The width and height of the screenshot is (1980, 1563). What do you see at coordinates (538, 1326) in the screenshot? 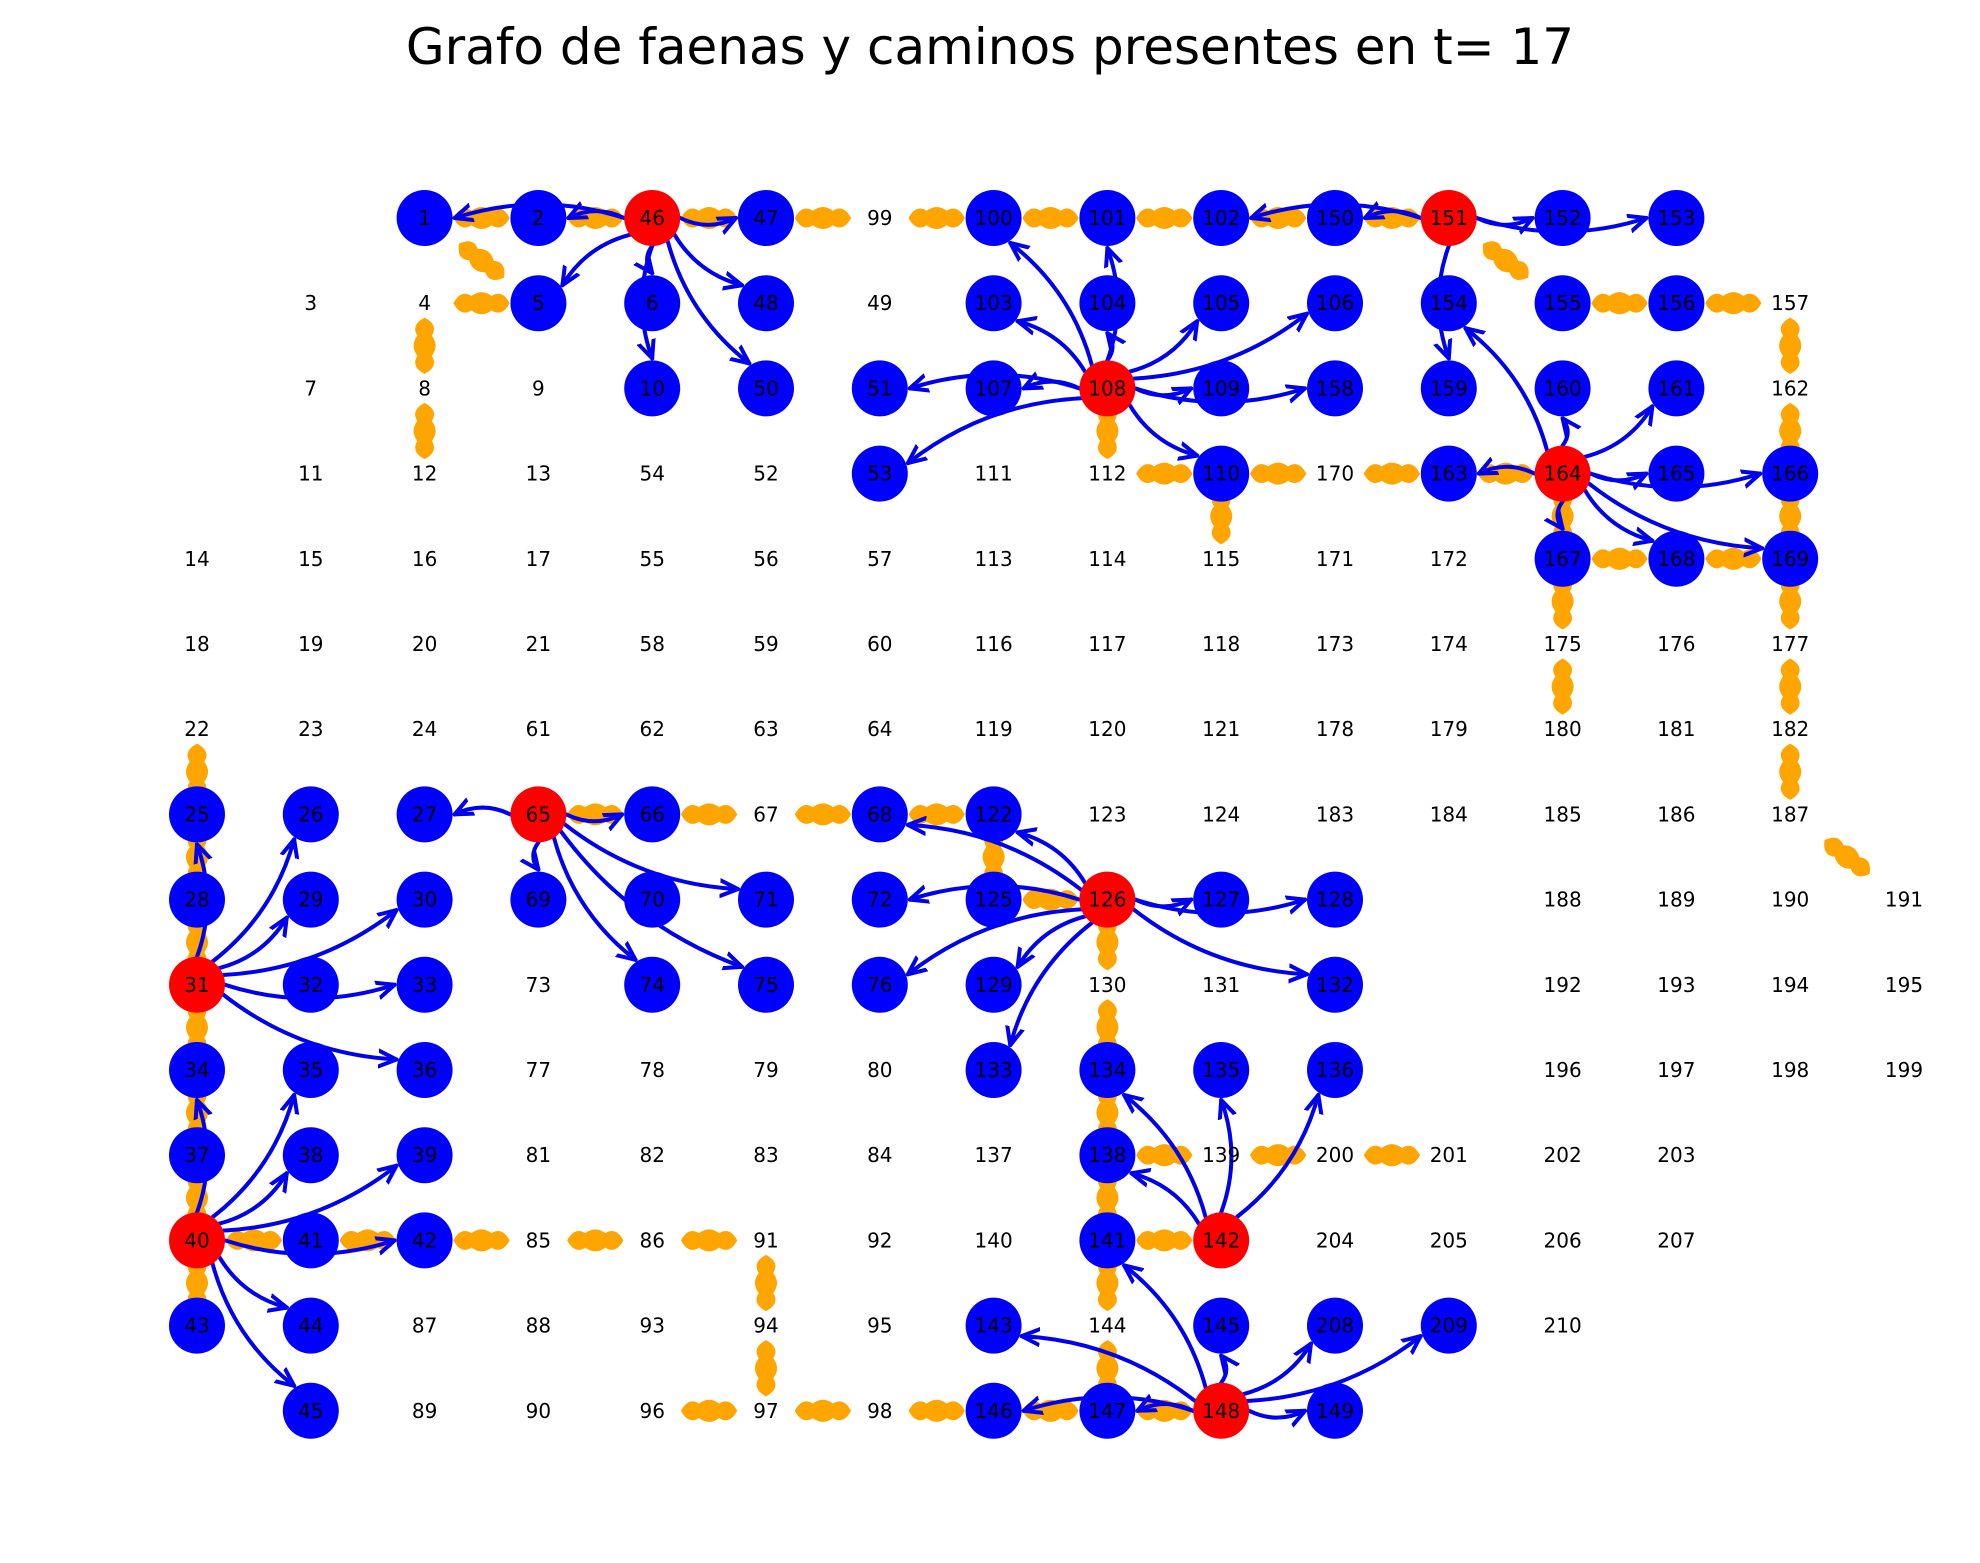
I see `node-88: 88` at bounding box center [538, 1326].